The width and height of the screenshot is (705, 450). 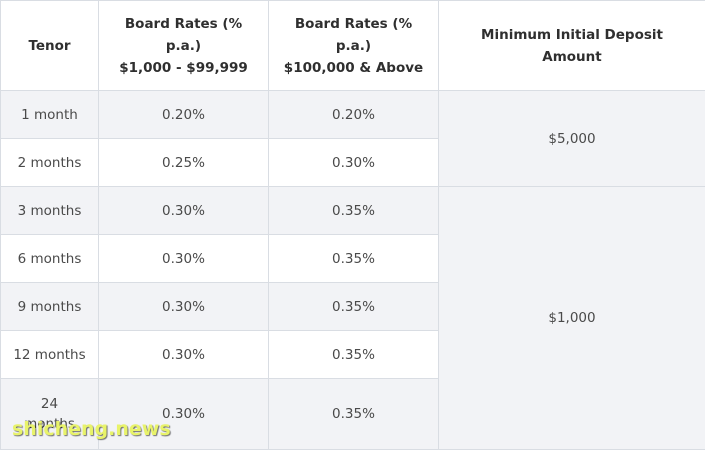 What do you see at coordinates (50, 259) in the screenshot?
I see `tenor-cell: 6 months` at bounding box center [50, 259].